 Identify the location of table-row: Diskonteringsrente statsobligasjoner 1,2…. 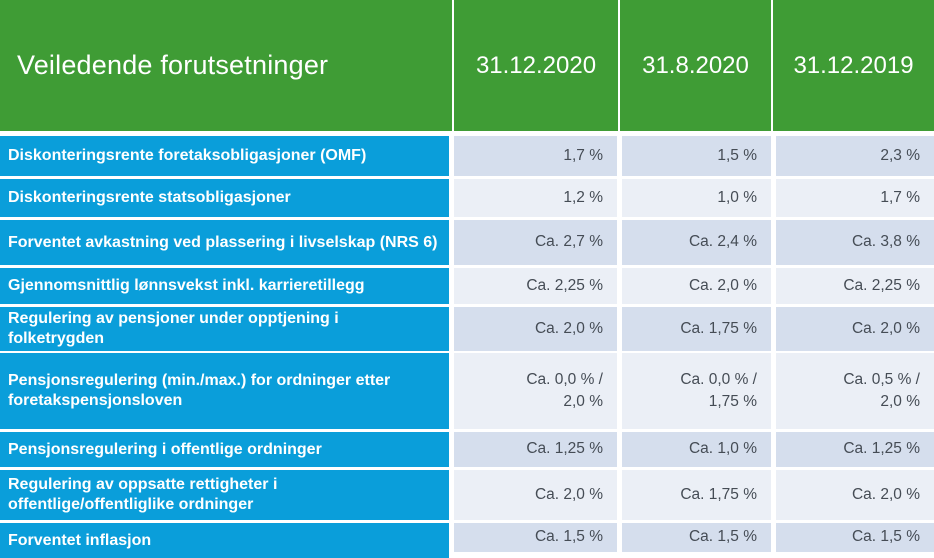
(467, 198).